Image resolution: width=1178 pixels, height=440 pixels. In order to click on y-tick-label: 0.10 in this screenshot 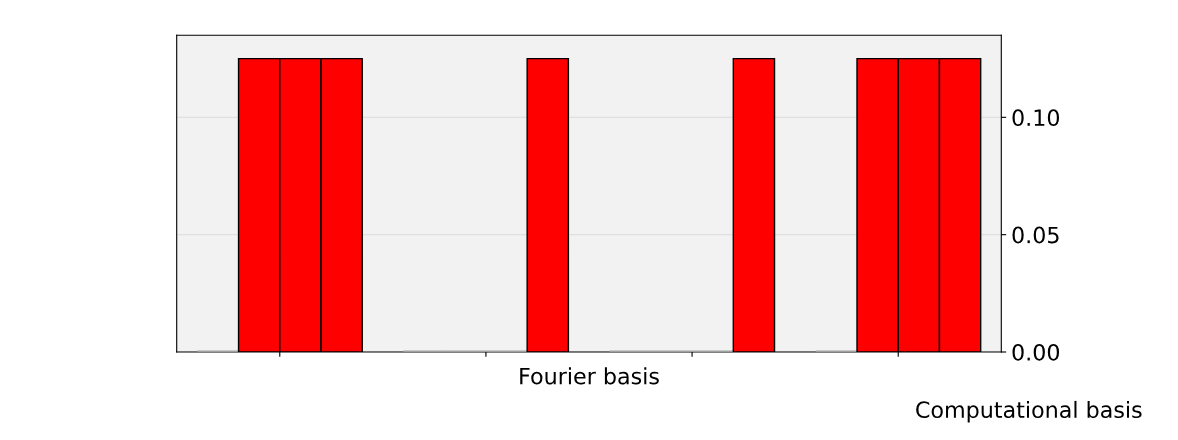, I will do `click(1036, 118)`.